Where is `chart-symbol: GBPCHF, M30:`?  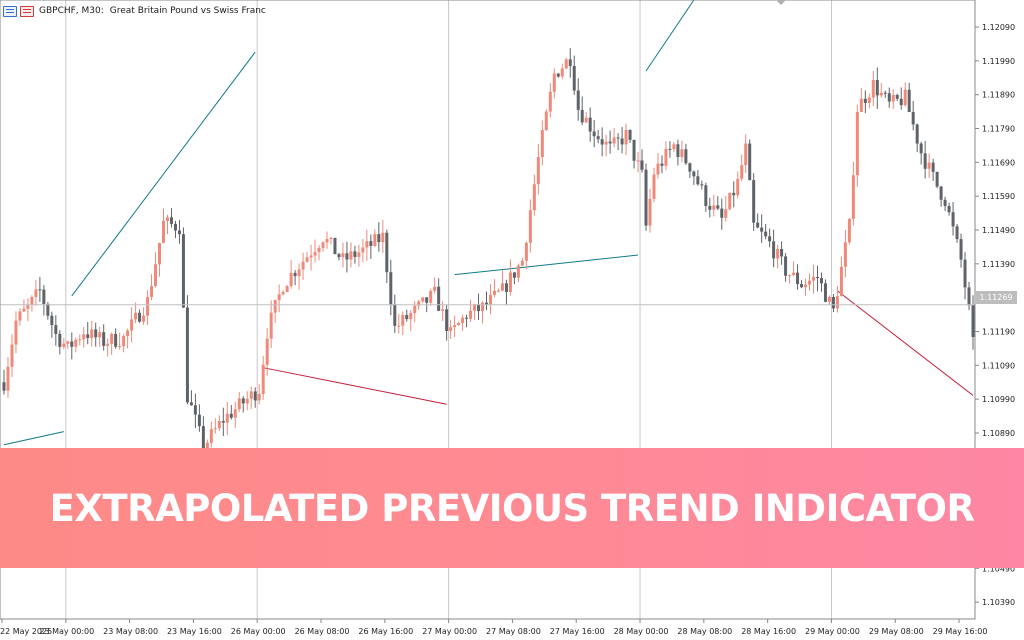 chart-symbol: GBPCHF, M30: is located at coordinates (71, 11).